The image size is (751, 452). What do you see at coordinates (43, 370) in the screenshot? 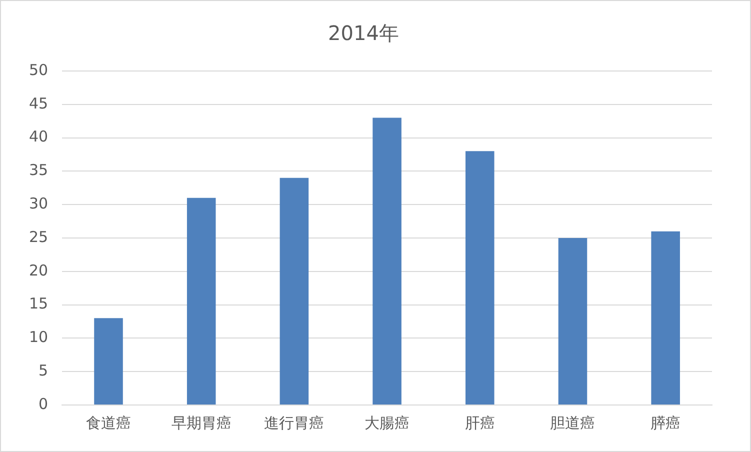
I see `y-tick-label: 5` at bounding box center [43, 370].